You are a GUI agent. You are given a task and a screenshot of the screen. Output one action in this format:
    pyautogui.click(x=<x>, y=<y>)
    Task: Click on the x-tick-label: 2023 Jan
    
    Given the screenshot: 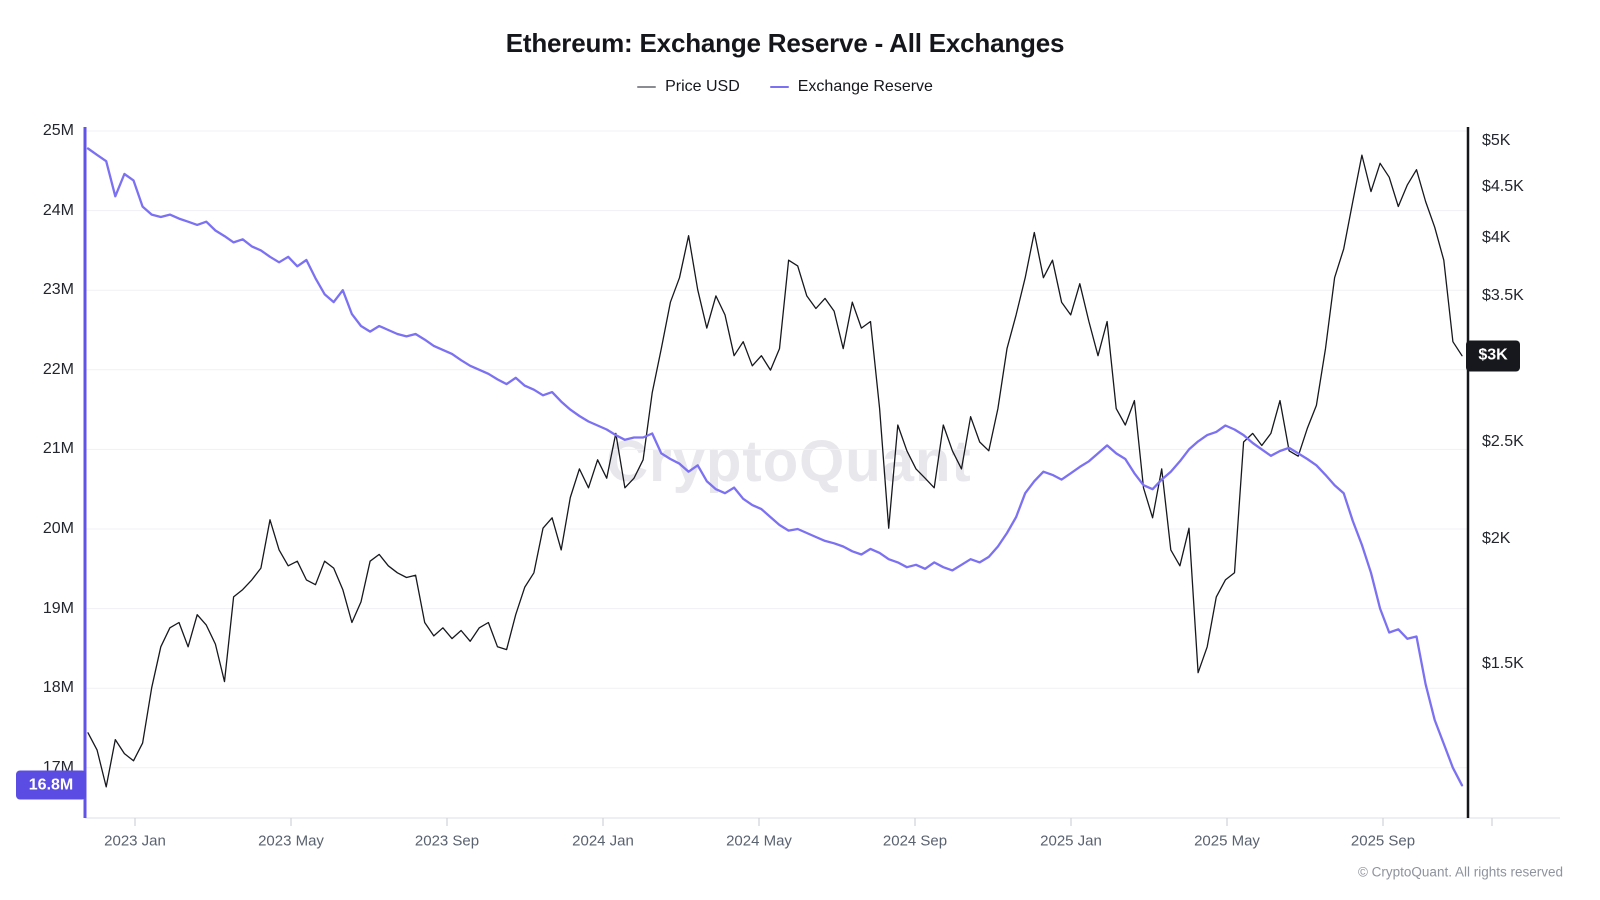 What is the action you would take?
    pyautogui.click(x=135, y=841)
    